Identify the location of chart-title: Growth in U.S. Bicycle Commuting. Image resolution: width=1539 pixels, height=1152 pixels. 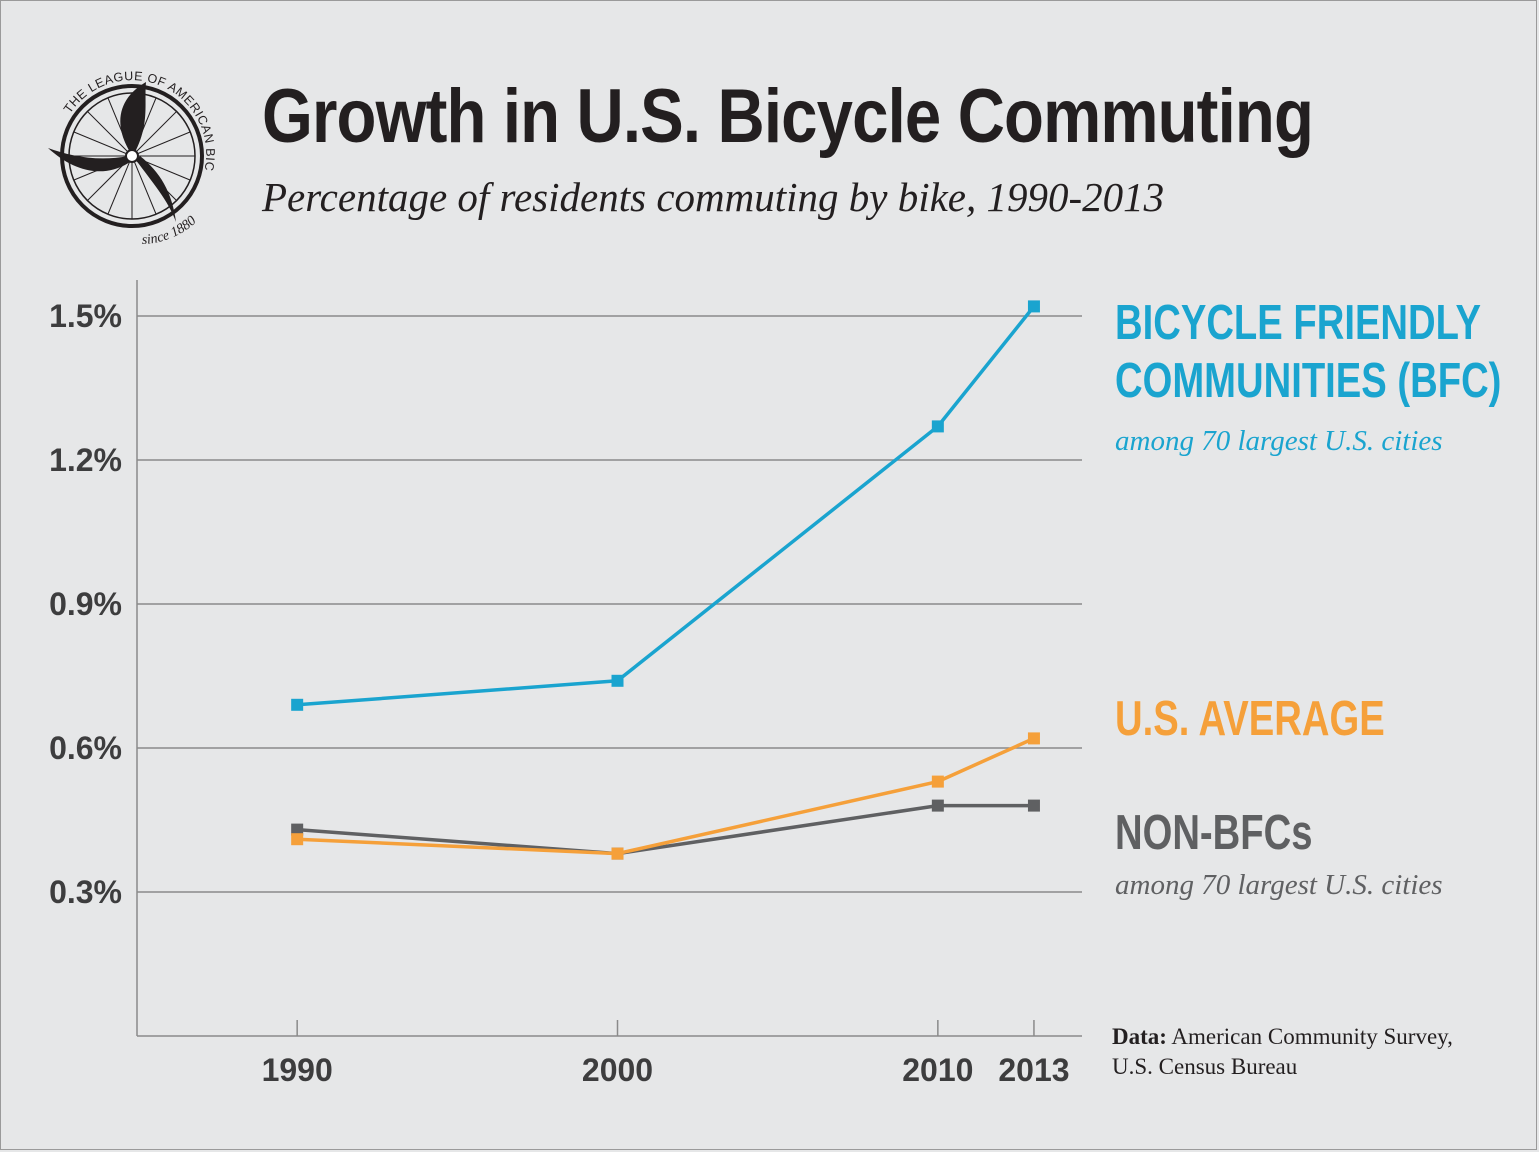
(788, 116).